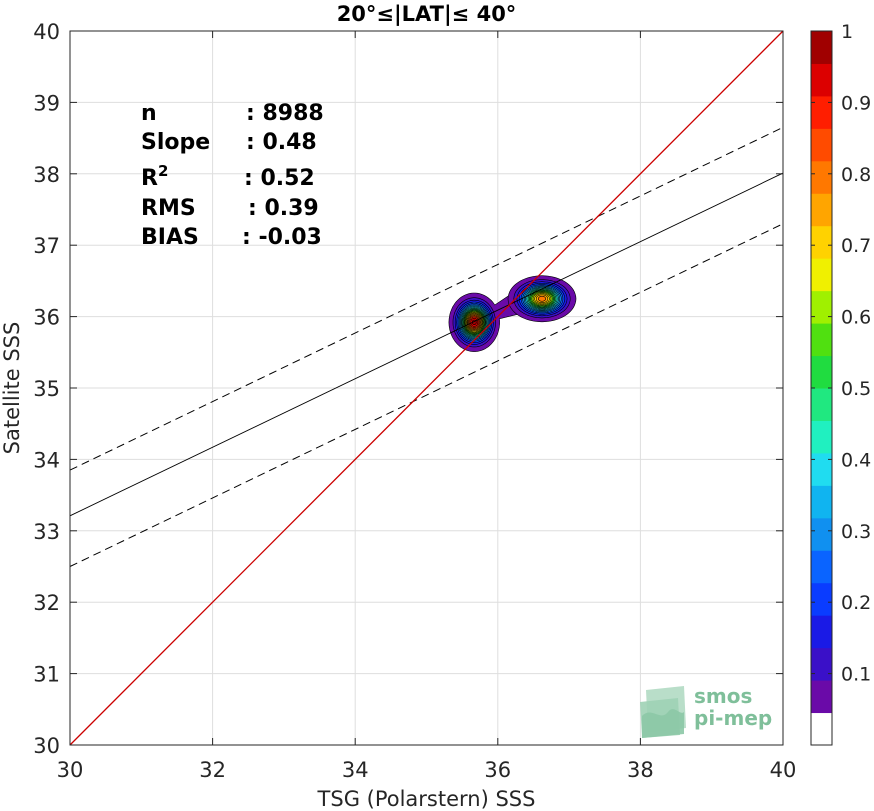 This screenshot has width=874, height=811. Describe the element at coordinates (783, 770) in the screenshot. I see `x-tick-label: 40` at that location.